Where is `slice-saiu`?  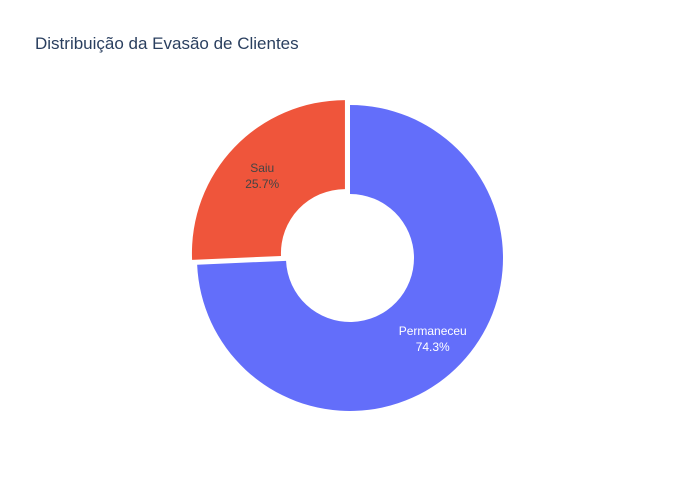
slice-saiu is located at coordinates (268, 180).